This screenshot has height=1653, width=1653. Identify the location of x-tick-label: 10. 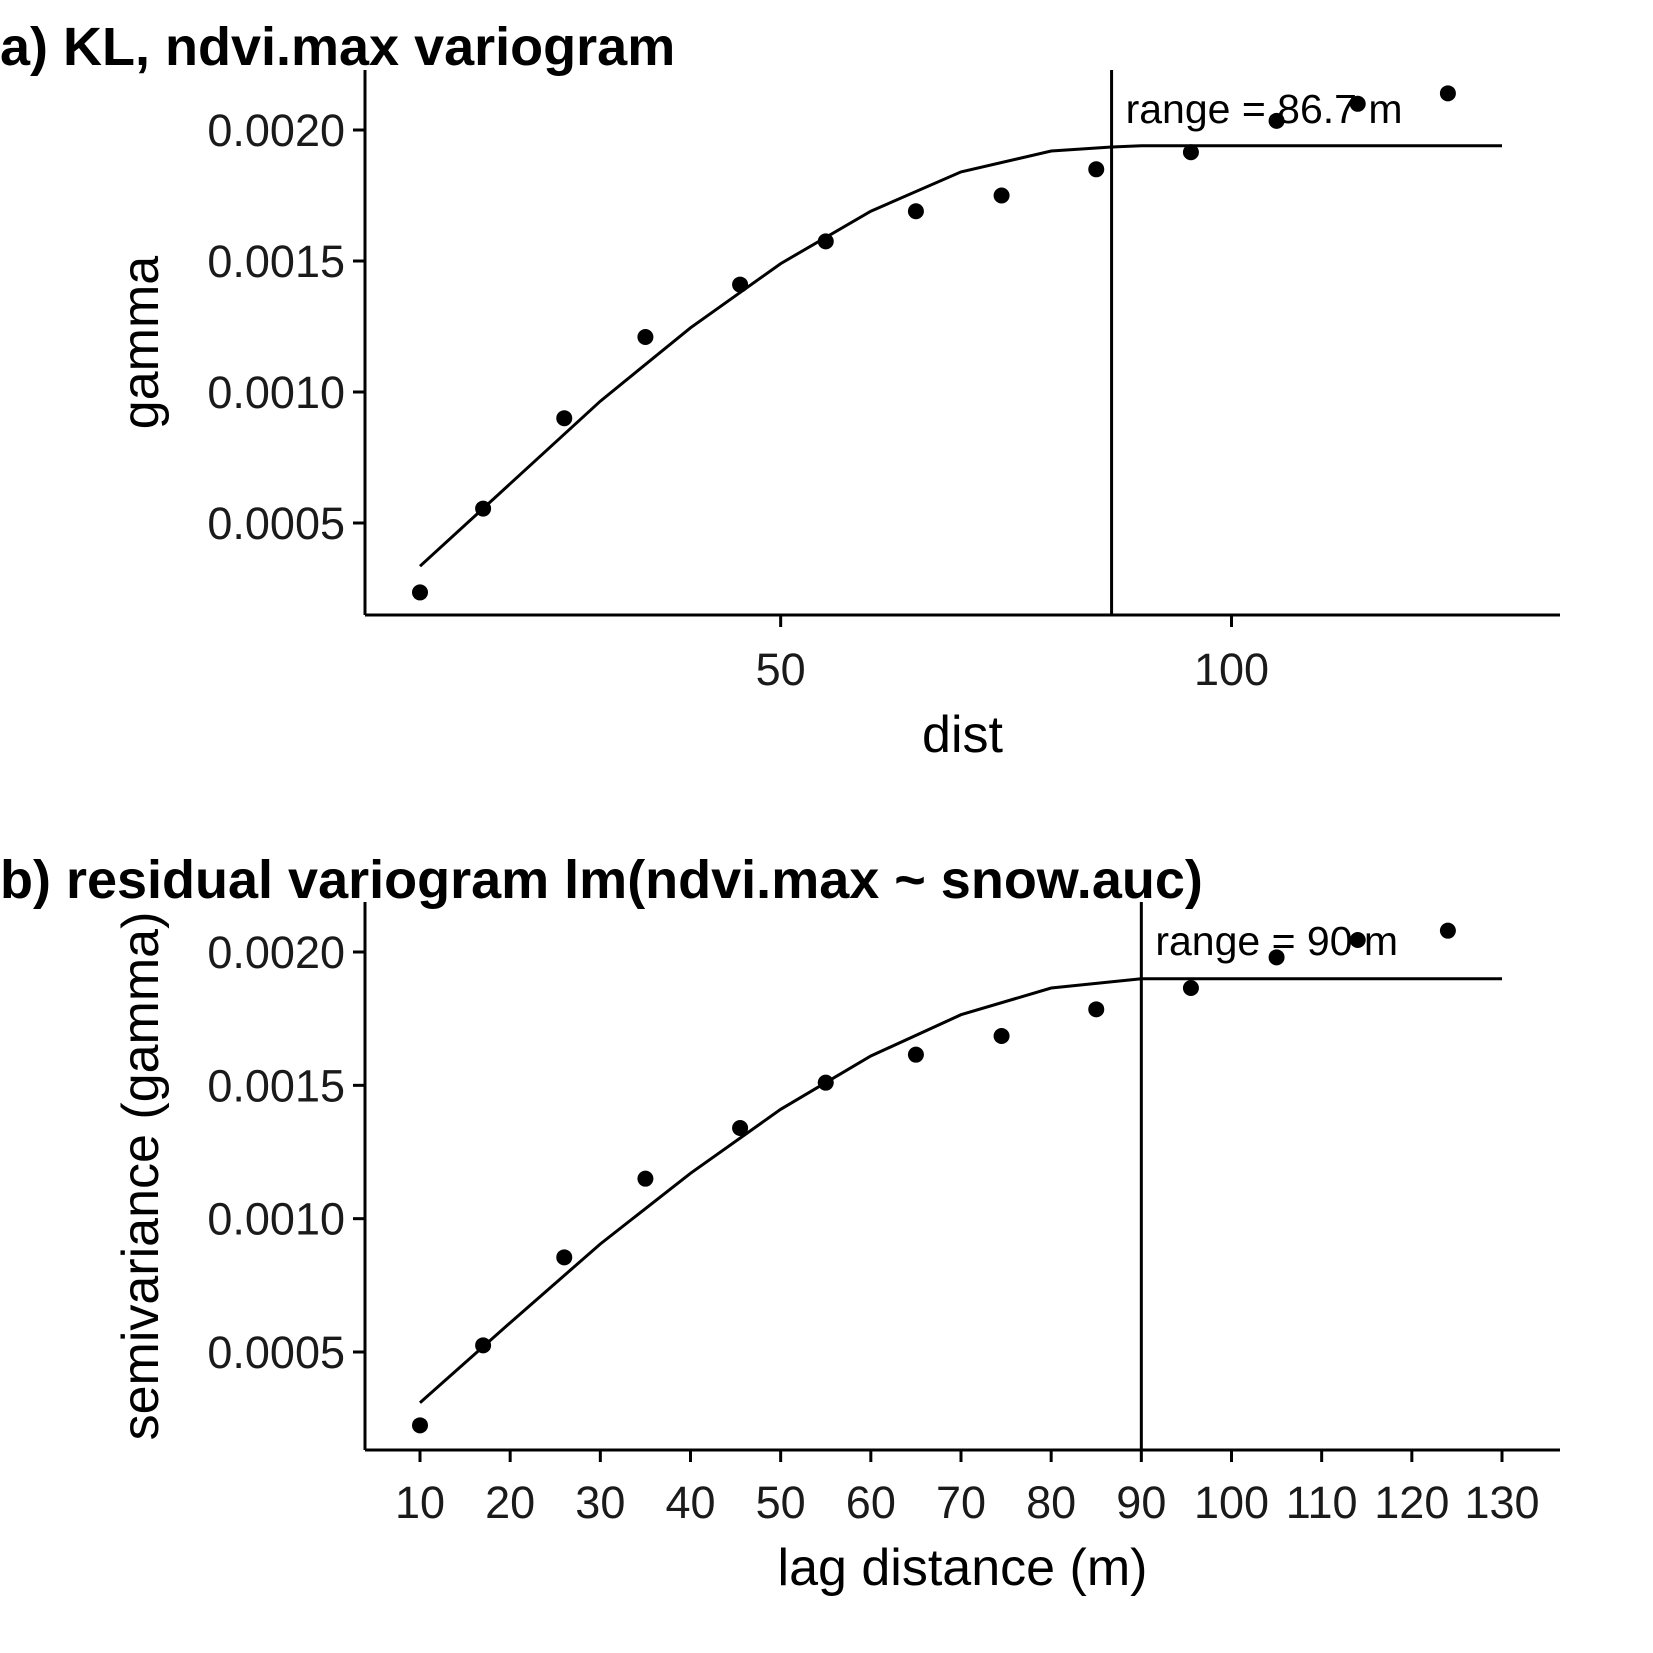
(420, 1502).